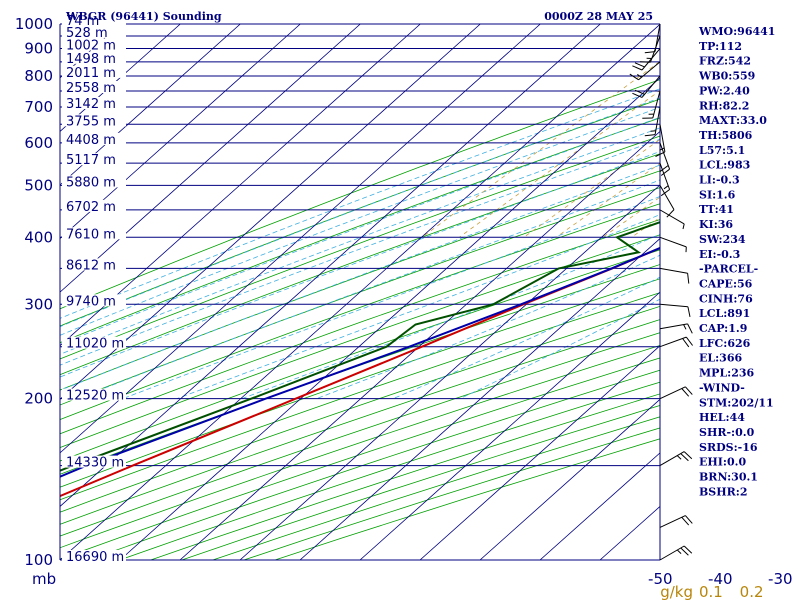 The height and width of the screenshot is (600, 800). Describe the element at coordinates (736, 402) in the screenshot. I see `stability-index: STM:202/11` at that location.